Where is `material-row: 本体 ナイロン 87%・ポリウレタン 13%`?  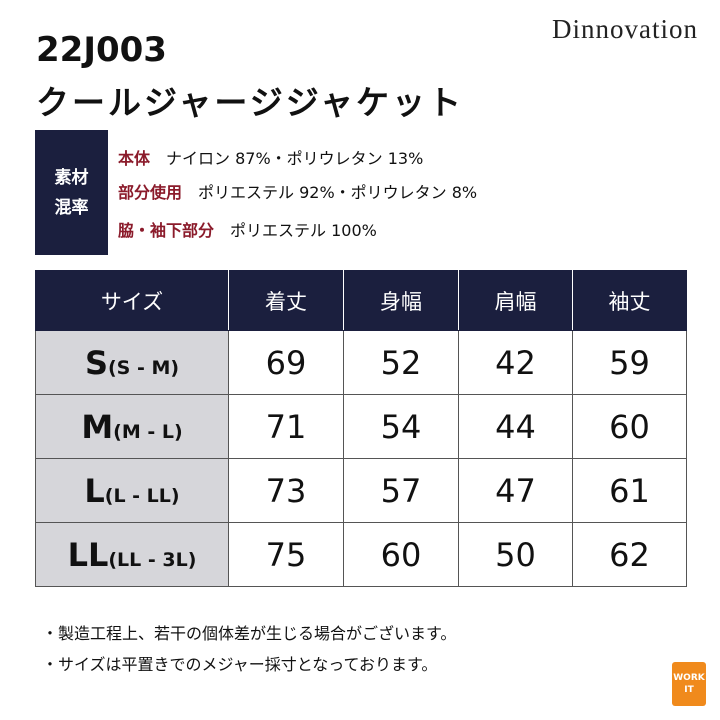 material-row: 本体 ナイロン 87%・ポリウレタン 13% is located at coordinates (270, 157).